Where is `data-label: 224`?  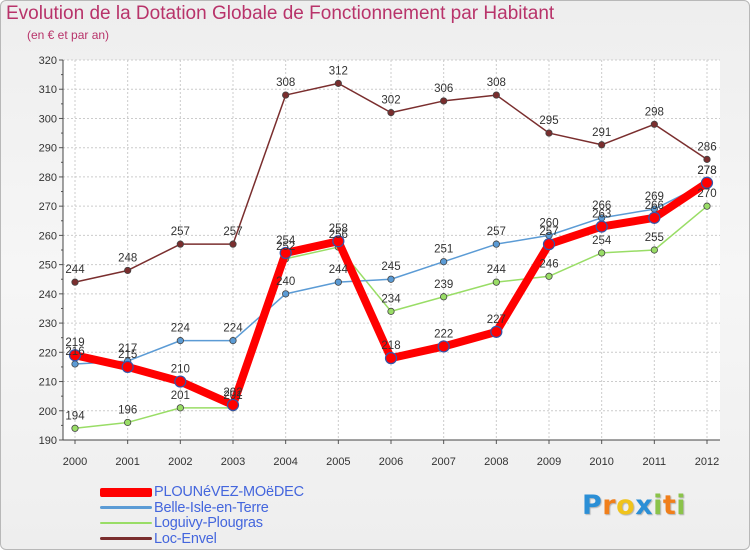
data-label: 224 is located at coordinates (181, 329).